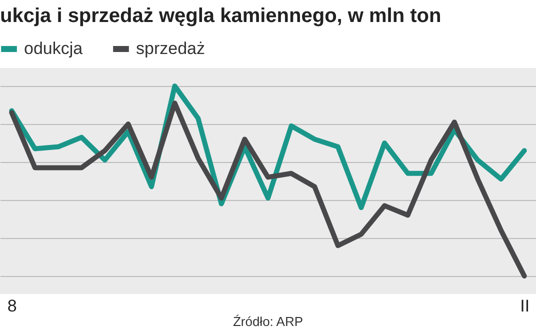  Describe the element at coordinates (268, 321) in the screenshot. I see `text: Źródło: ARP` at that location.